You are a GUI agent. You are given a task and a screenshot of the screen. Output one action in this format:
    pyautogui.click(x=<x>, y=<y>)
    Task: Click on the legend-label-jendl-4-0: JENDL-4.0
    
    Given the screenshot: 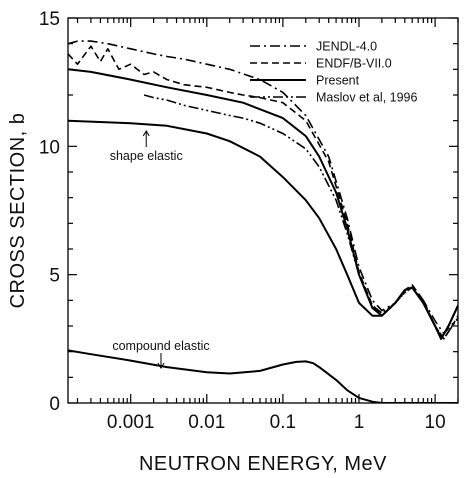 What is the action you would take?
    pyautogui.click(x=346, y=47)
    